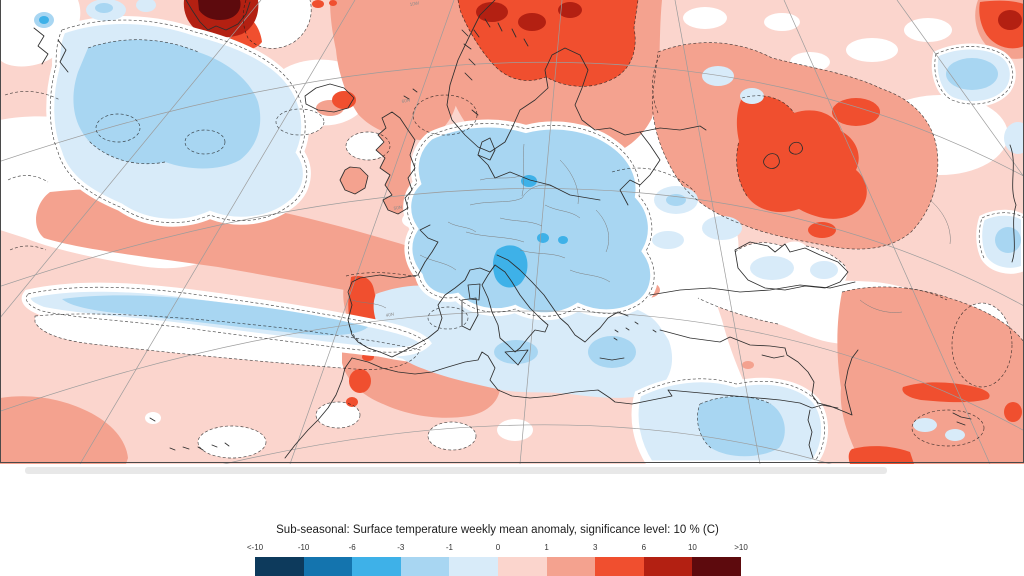 The image size is (1024, 576). I want to click on lat-label-40n: 40N, so click(389, 314).